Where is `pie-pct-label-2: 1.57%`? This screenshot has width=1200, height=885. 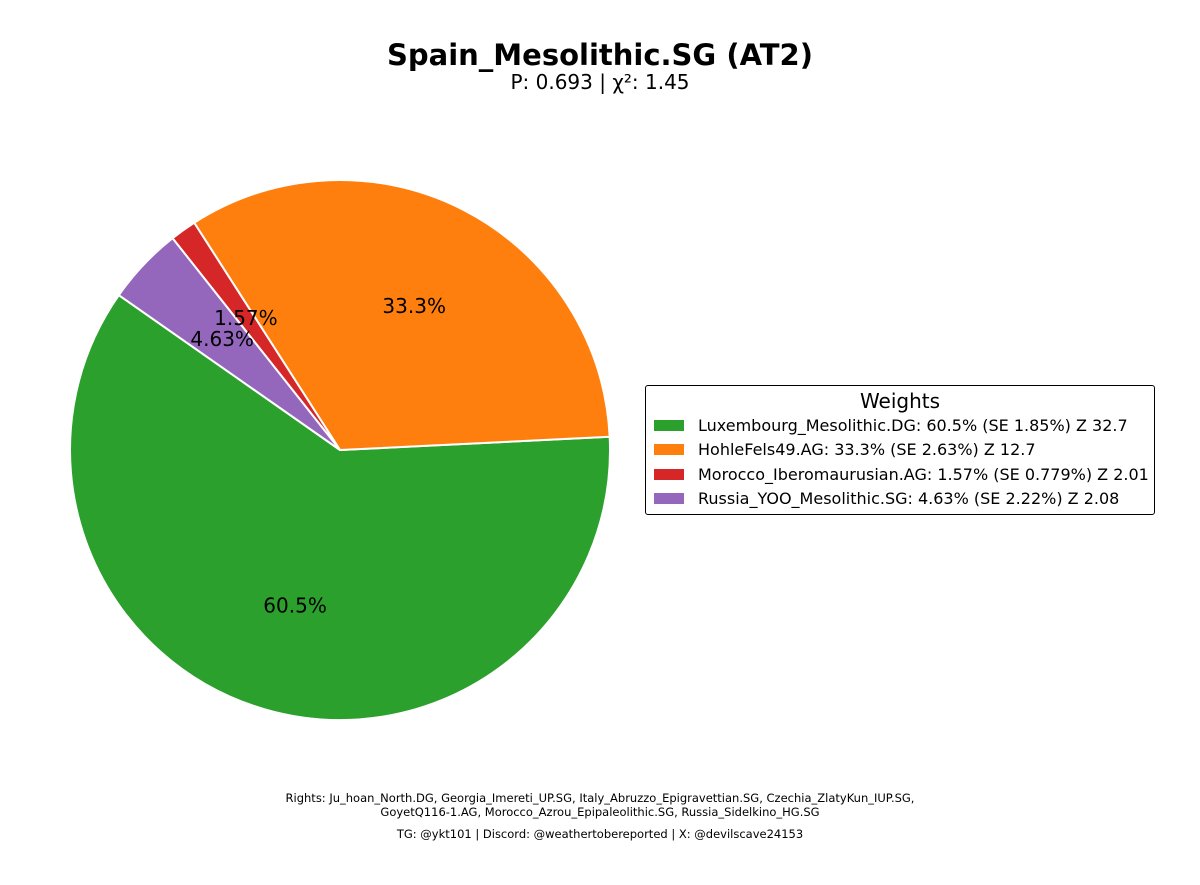 pie-pct-label-2: 1.57% is located at coordinates (246, 318).